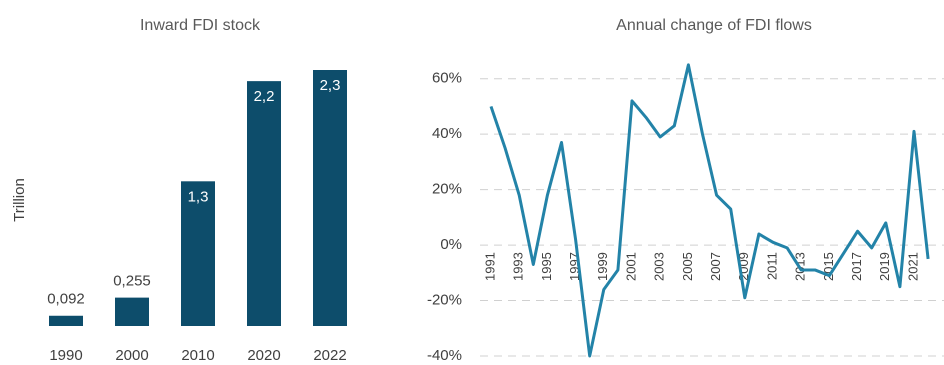 This screenshot has width=944, height=365. I want to click on x-tick-label: 2005, so click(687, 266).